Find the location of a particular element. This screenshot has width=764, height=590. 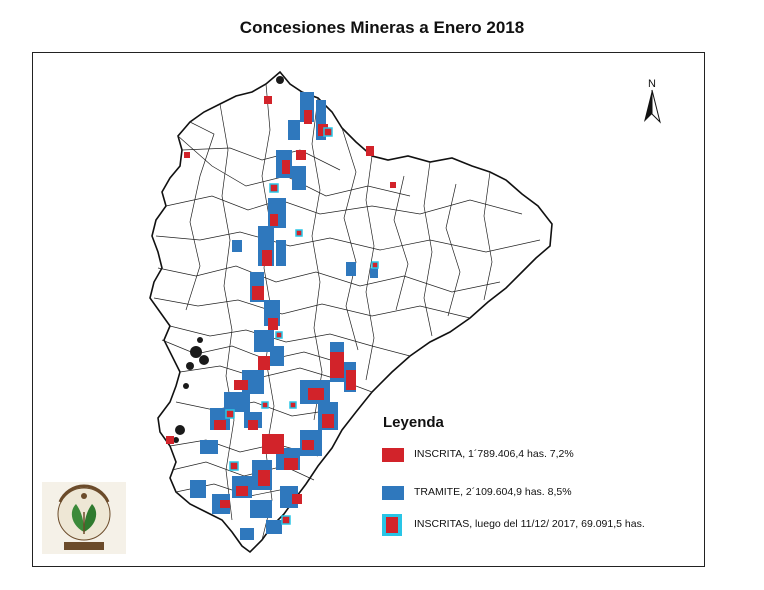

map-title: Concesiones Mineras a Enero 2018 is located at coordinates (382, 27).